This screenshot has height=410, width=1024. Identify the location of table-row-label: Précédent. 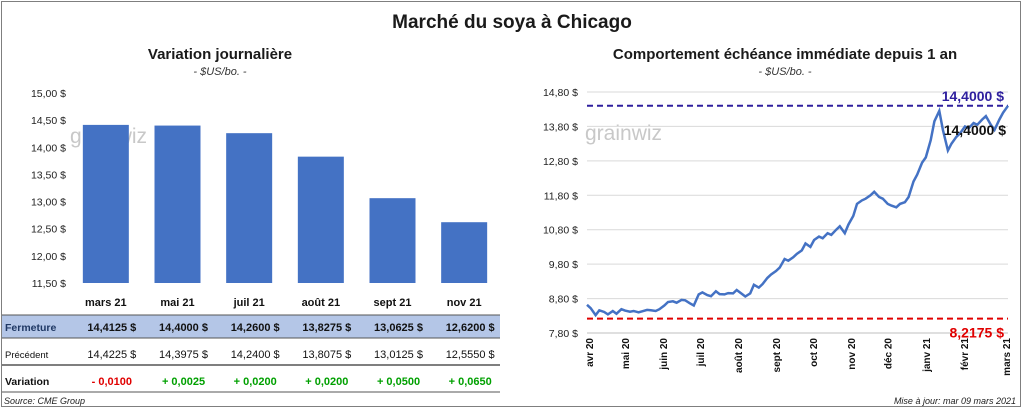
(27, 355).